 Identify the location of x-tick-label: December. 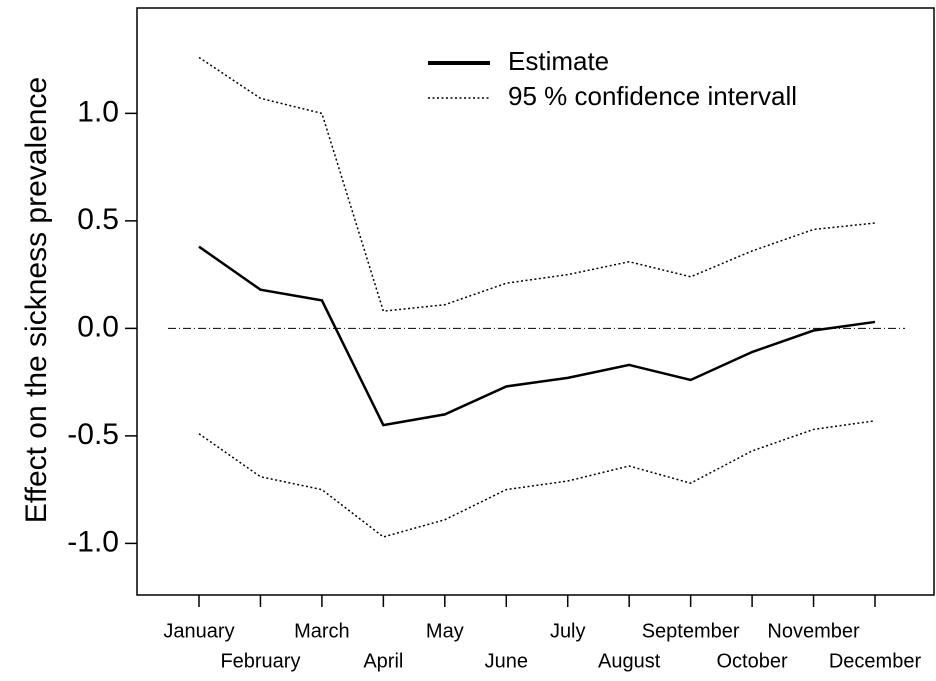
(875, 661).